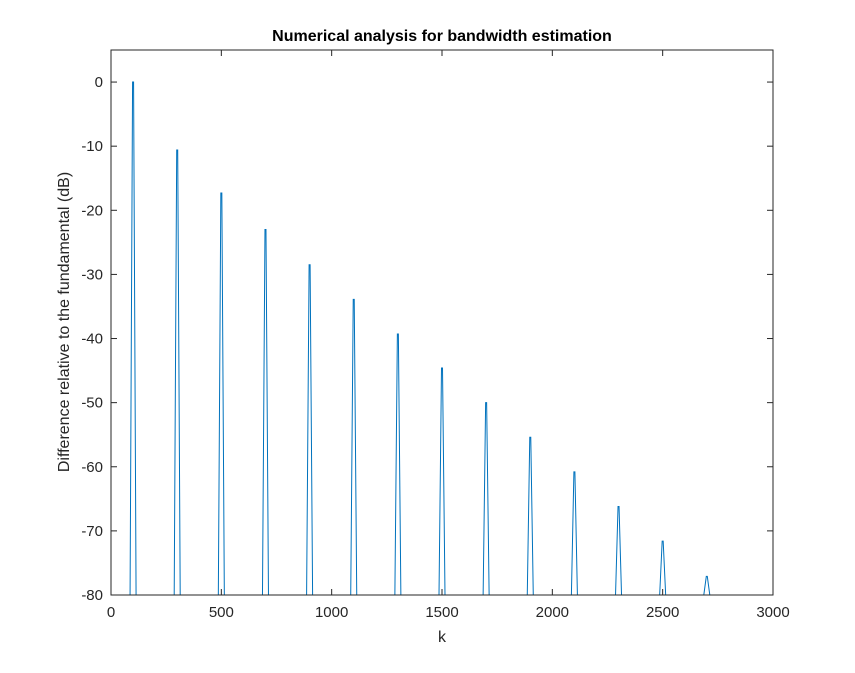 This screenshot has height=673, width=855. I want to click on y-tick-label: 0, so click(99, 82).